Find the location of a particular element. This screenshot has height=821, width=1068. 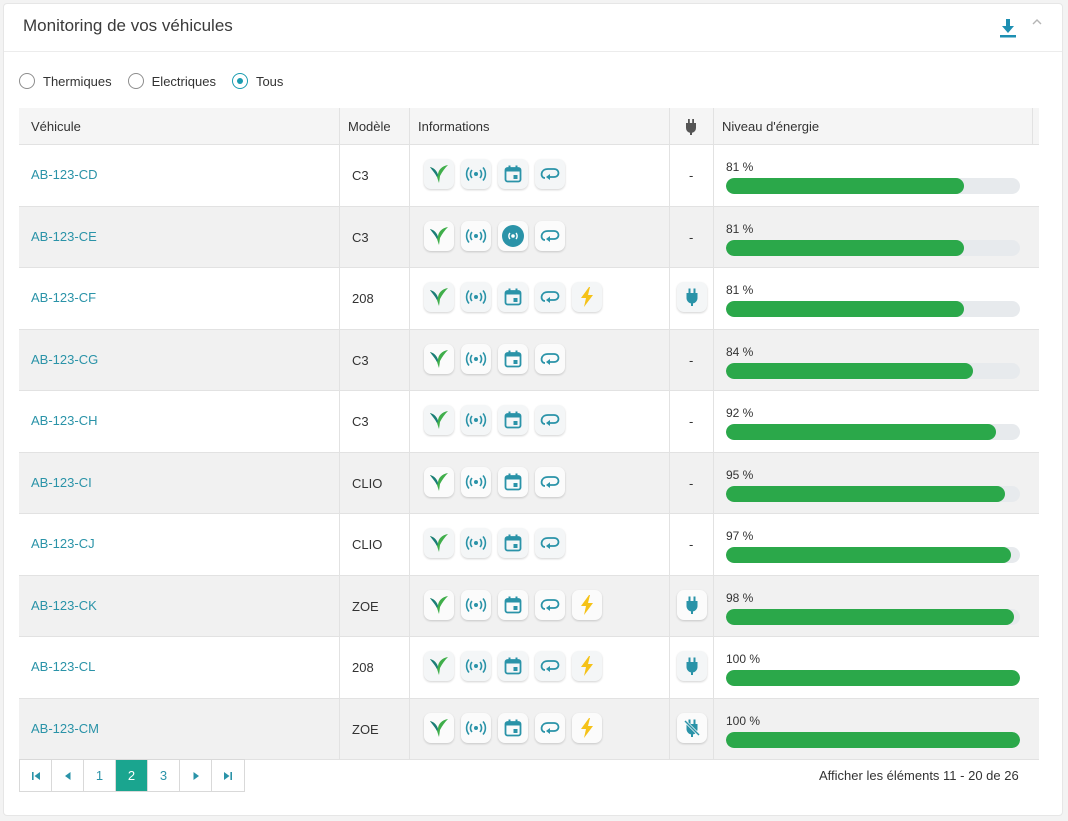

vehicle-plate-link: AB-123-CD is located at coordinates (64, 174).